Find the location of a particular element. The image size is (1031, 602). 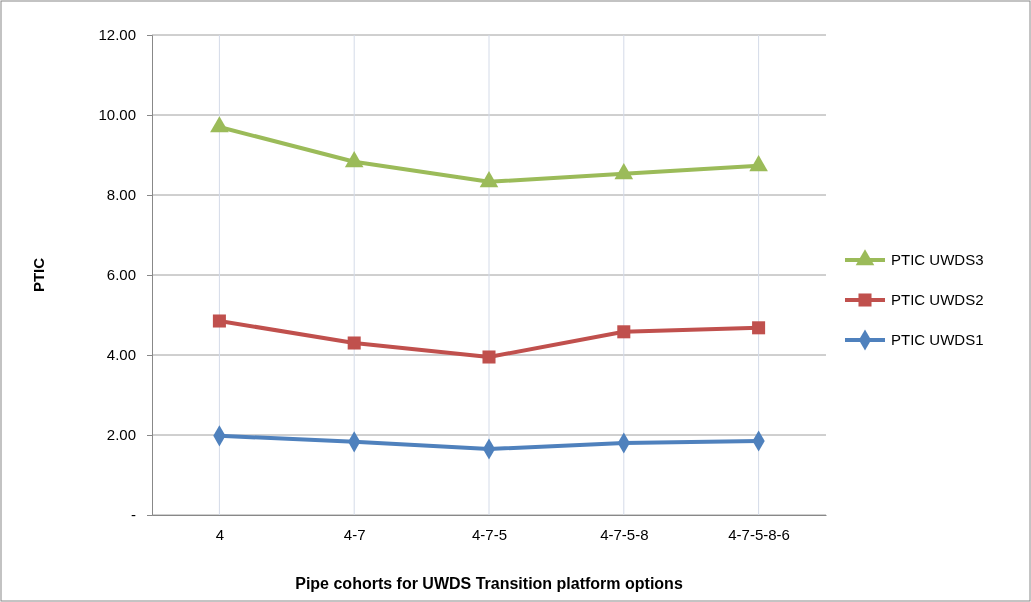

legend-label: PTIC UWDS2 is located at coordinates (937, 300).